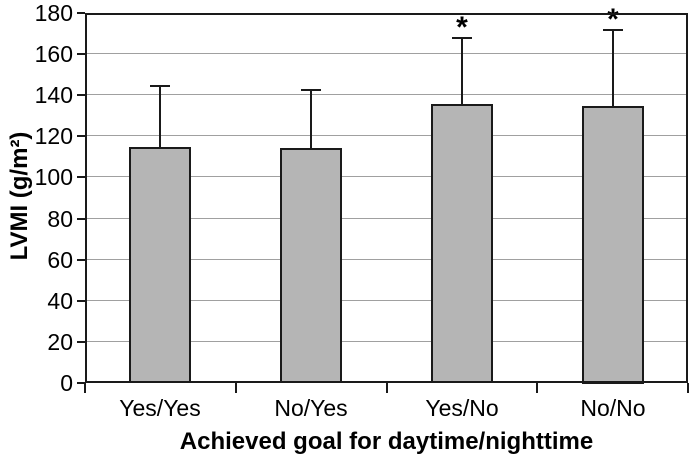 The width and height of the screenshot is (693, 459). What do you see at coordinates (53, 95) in the screenshot?
I see `y-tick-label: 140` at bounding box center [53, 95].